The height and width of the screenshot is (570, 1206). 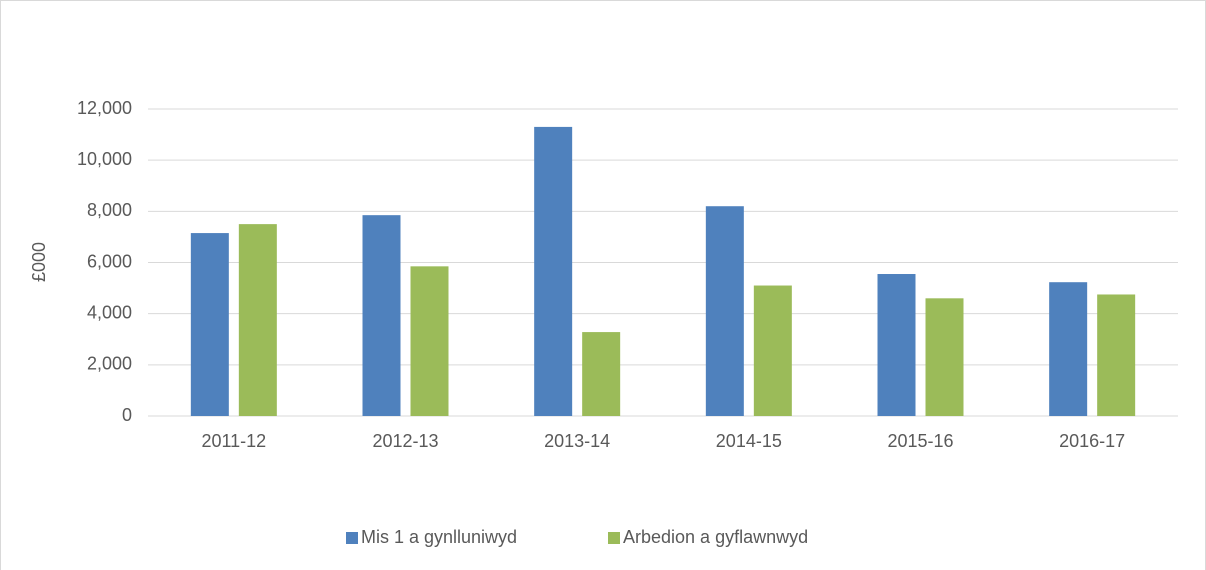 I want to click on x-tick-label: 2014-15, so click(x=749, y=441).